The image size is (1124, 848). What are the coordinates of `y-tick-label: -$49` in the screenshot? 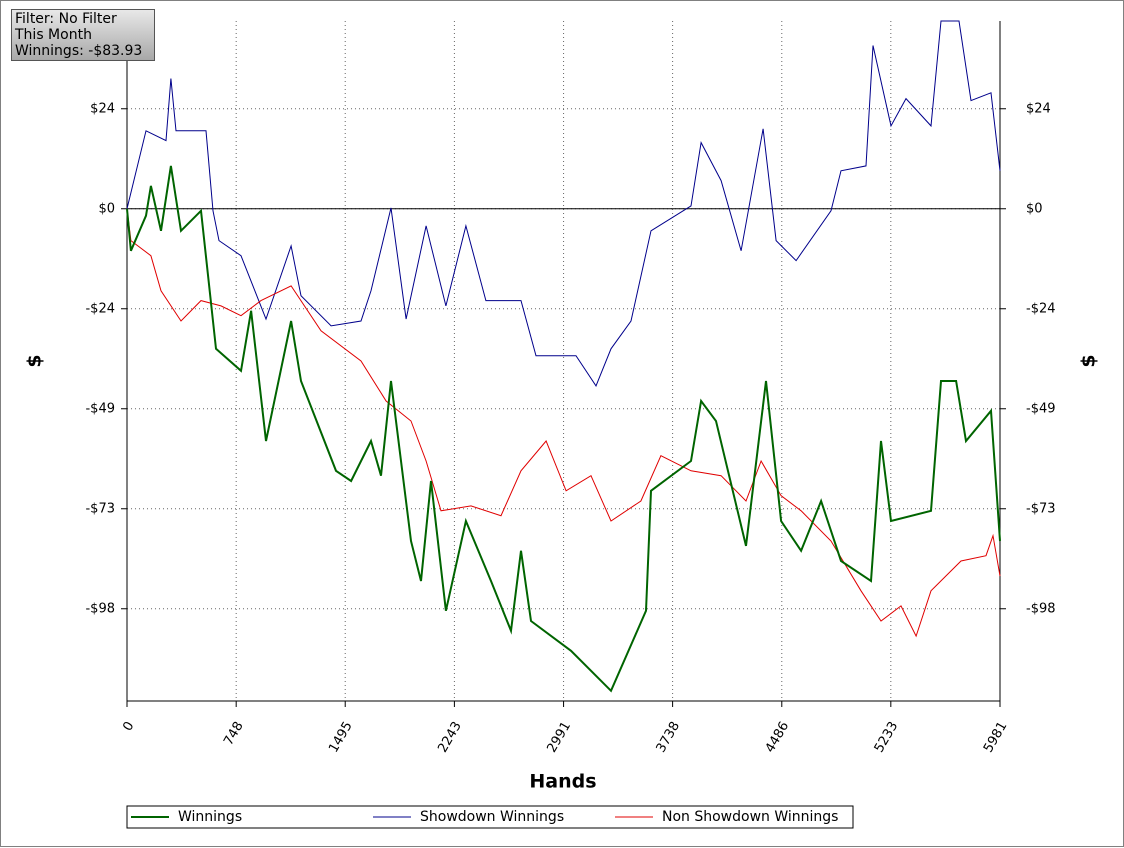 It's located at (100, 408).